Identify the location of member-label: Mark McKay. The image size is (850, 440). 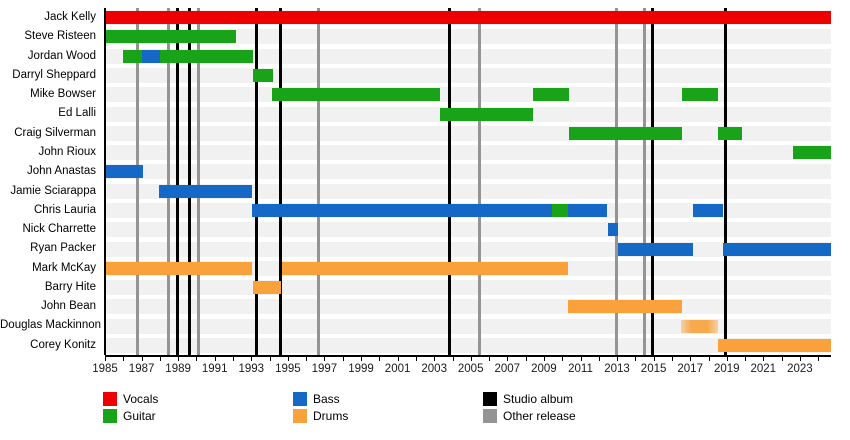
(64, 267).